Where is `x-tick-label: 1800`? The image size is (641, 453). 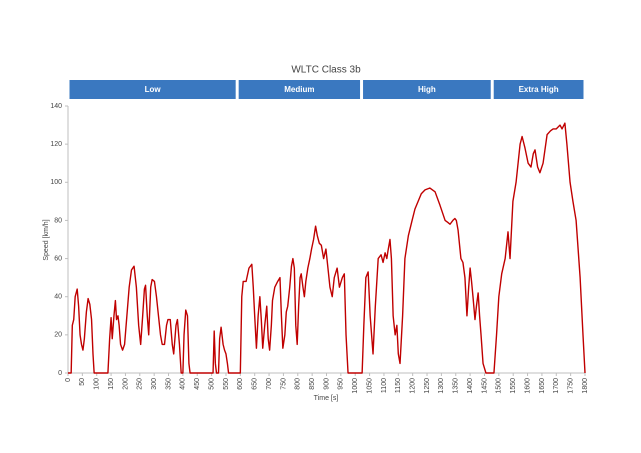 x-tick-label: 1800 is located at coordinates (585, 386).